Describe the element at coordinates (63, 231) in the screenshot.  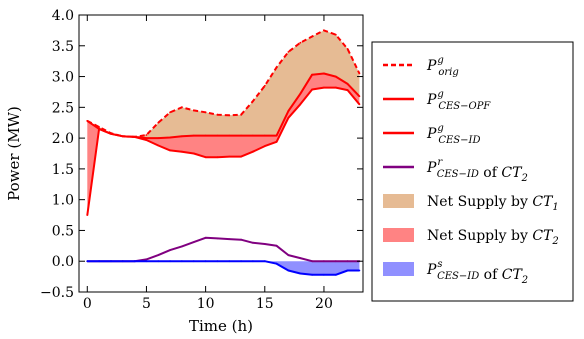
I see `y-tick-label: 0.5` at that location.